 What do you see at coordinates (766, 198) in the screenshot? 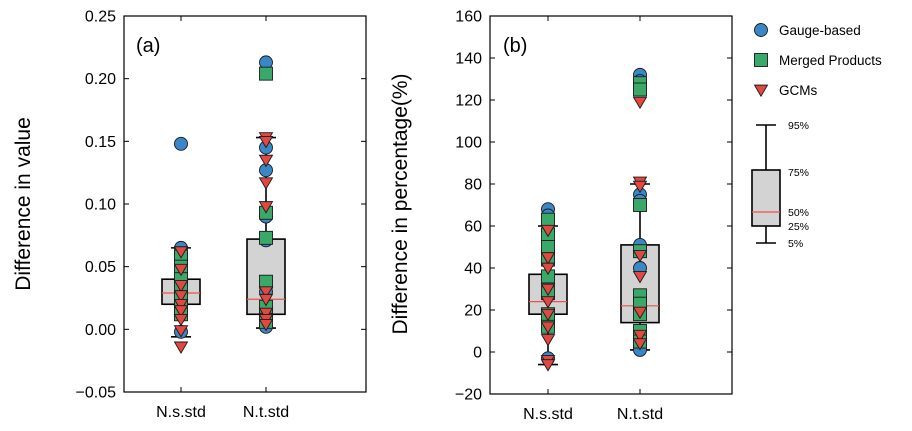
I see `key-box` at bounding box center [766, 198].